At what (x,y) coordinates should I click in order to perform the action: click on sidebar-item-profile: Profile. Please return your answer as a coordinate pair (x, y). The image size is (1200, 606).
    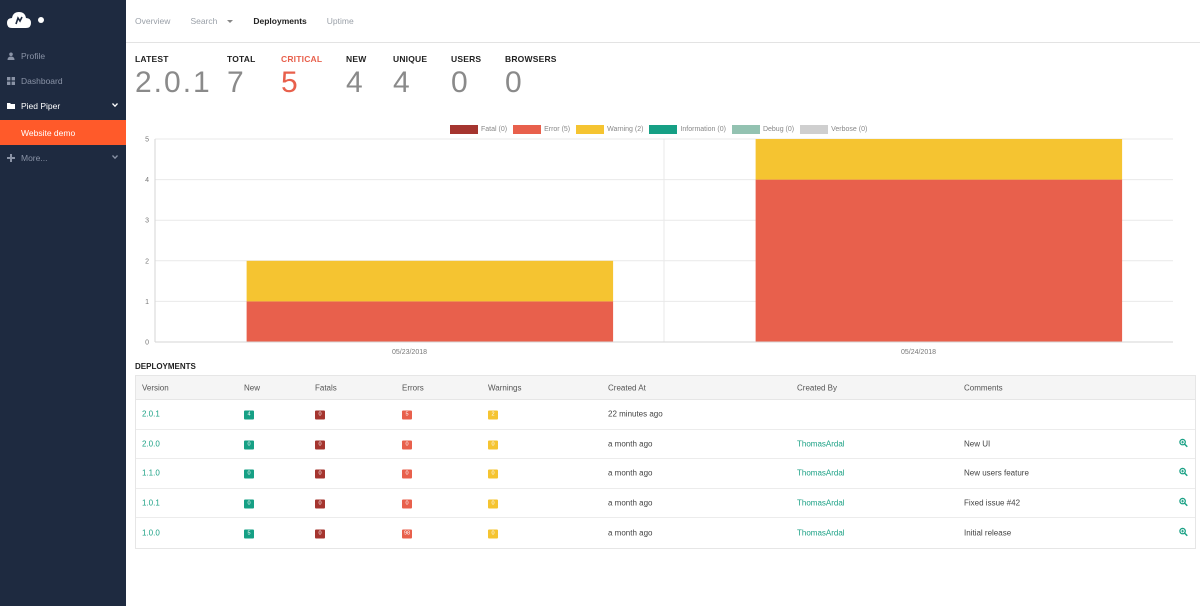
    Looking at the image, I should click on (63, 56).